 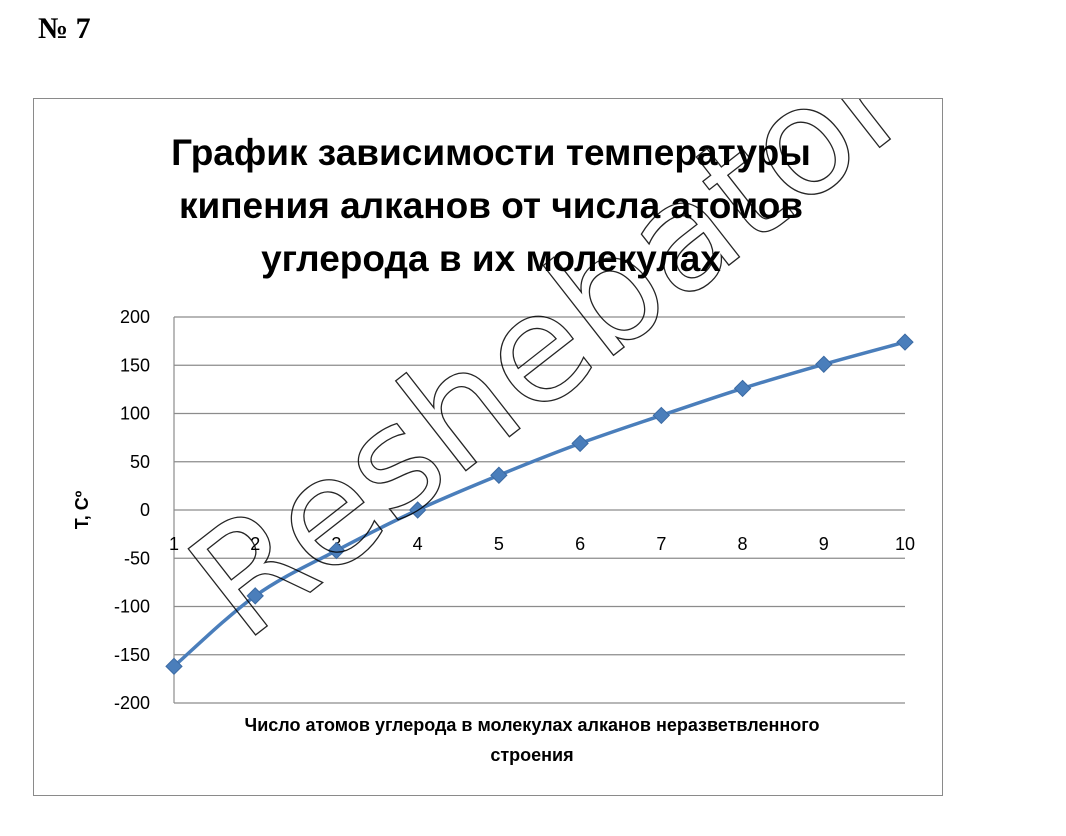 I want to click on x-axis-label-line: строения, so click(x=531, y=755).